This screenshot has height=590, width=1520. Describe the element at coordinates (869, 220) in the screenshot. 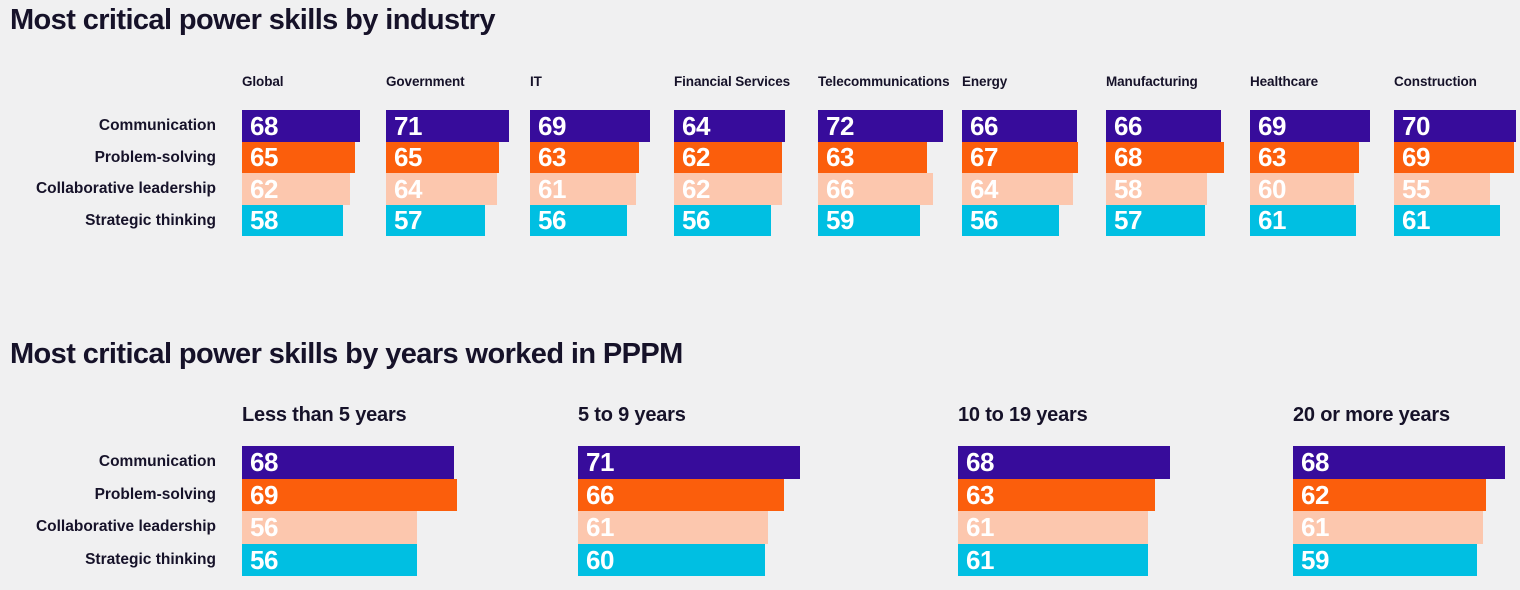

I see `bar-telecommunications-strategic-thinking: 59` at that location.